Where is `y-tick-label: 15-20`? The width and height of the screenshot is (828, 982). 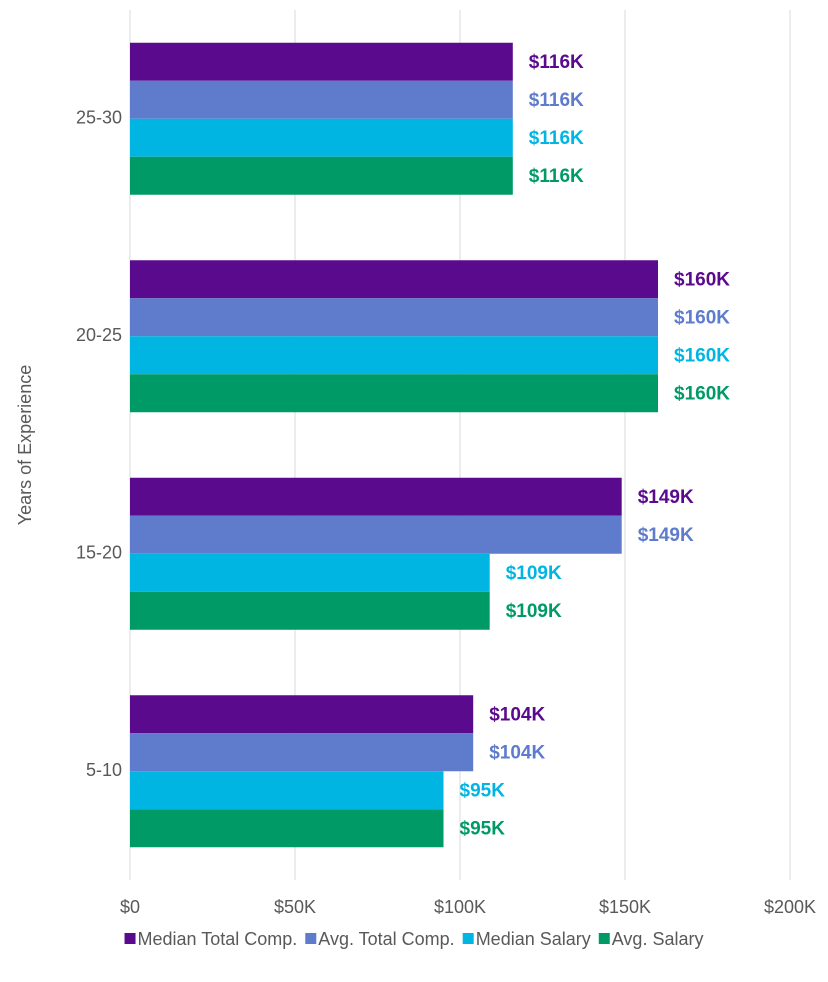
y-tick-label: 15-20 is located at coordinates (99, 553).